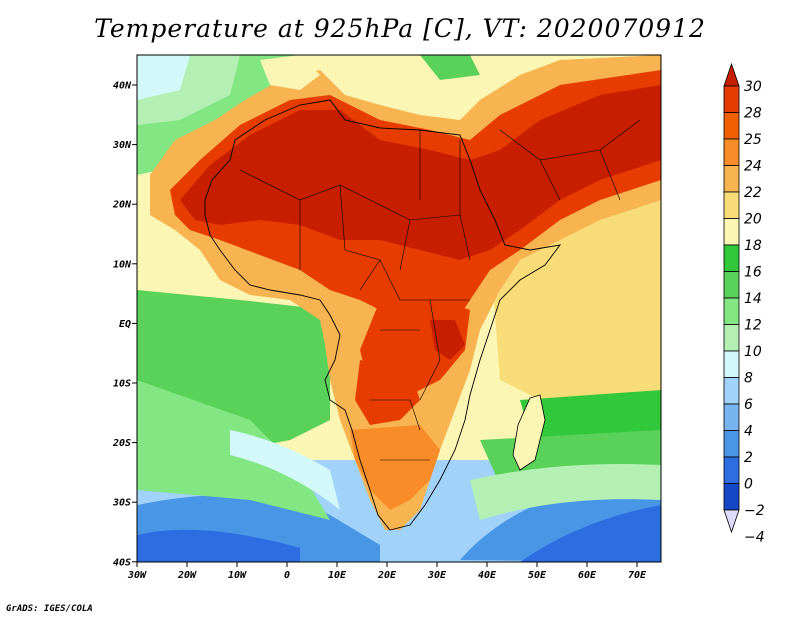  What do you see at coordinates (529, 432) in the screenshot?
I see `madagascar` at bounding box center [529, 432].